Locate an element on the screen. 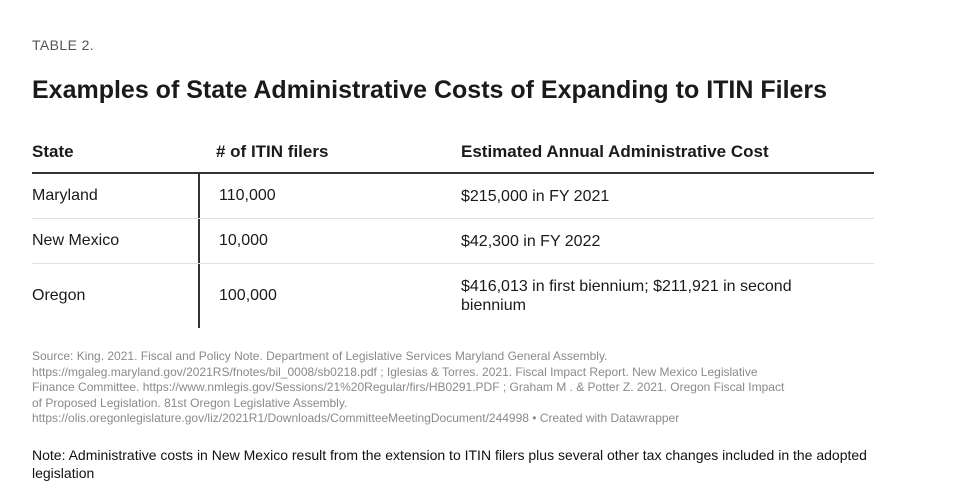  column-header-state: State is located at coordinates (53, 151).